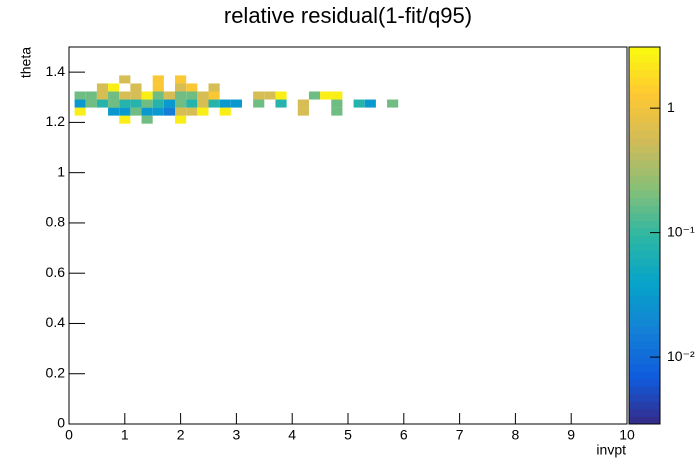 Image resolution: width=696 pixels, height=472 pixels. Describe the element at coordinates (125, 435) in the screenshot. I see `x-tick-label: 1` at that location.